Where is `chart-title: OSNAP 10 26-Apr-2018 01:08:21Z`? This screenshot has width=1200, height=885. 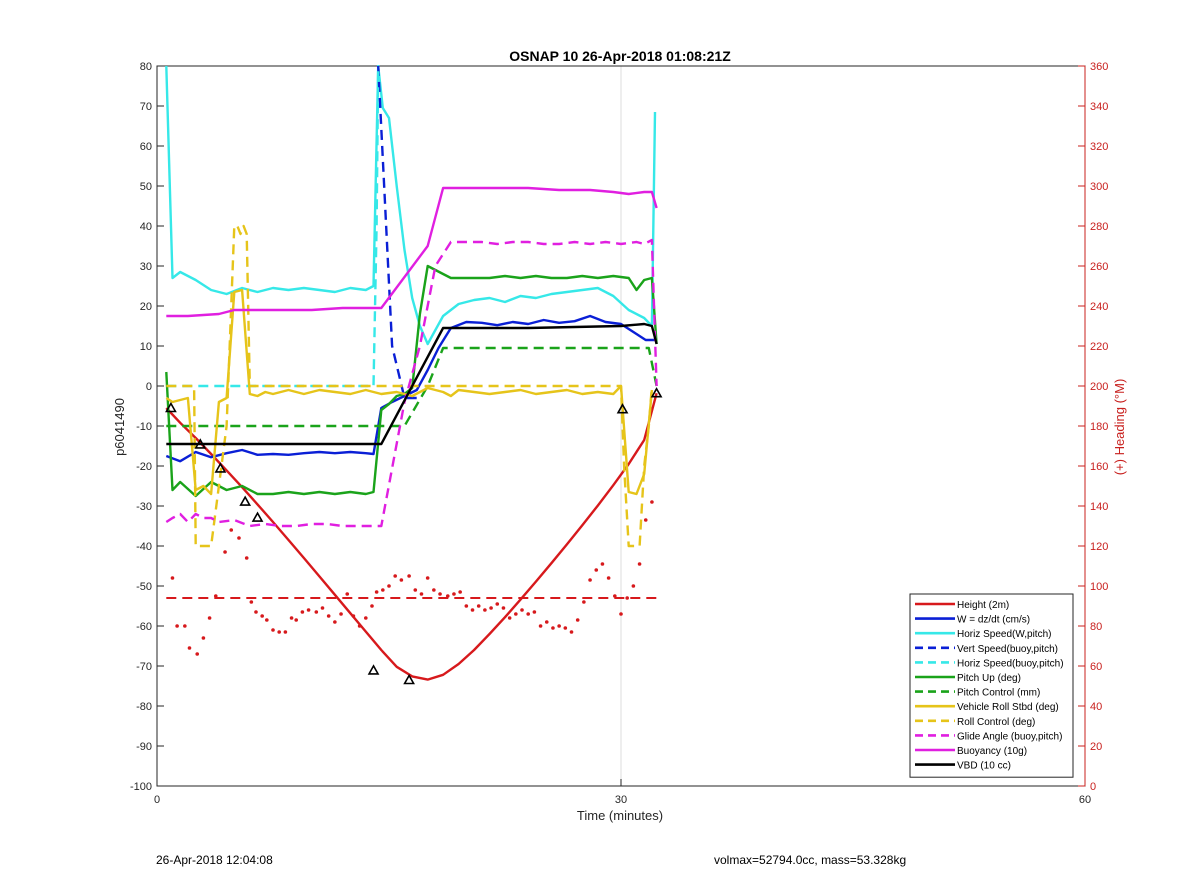
chart-title: OSNAP 10 26-Apr-2018 01:08:21Z is located at coordinates (620, 56).